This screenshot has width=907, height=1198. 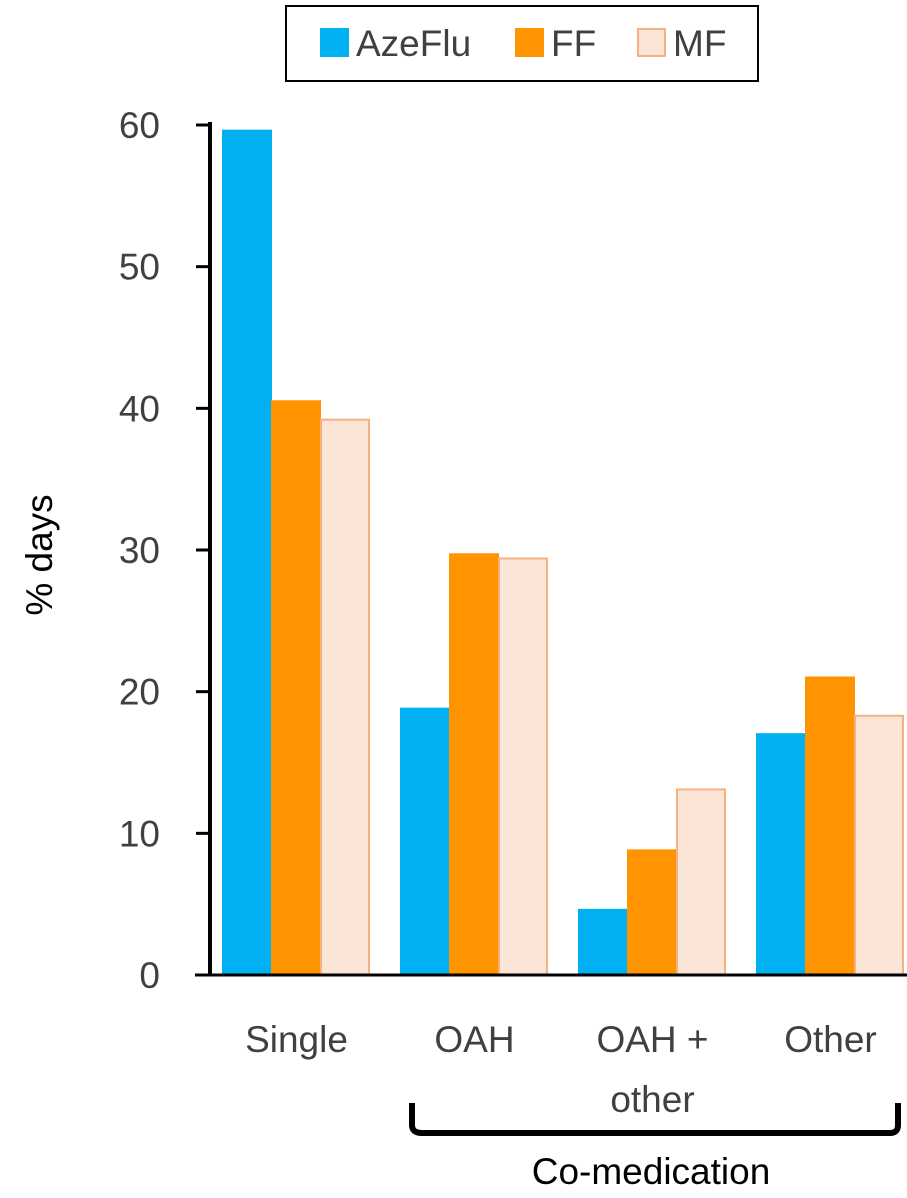 I want to click on legend-label-mf: MF, so click(x=699, y=43).